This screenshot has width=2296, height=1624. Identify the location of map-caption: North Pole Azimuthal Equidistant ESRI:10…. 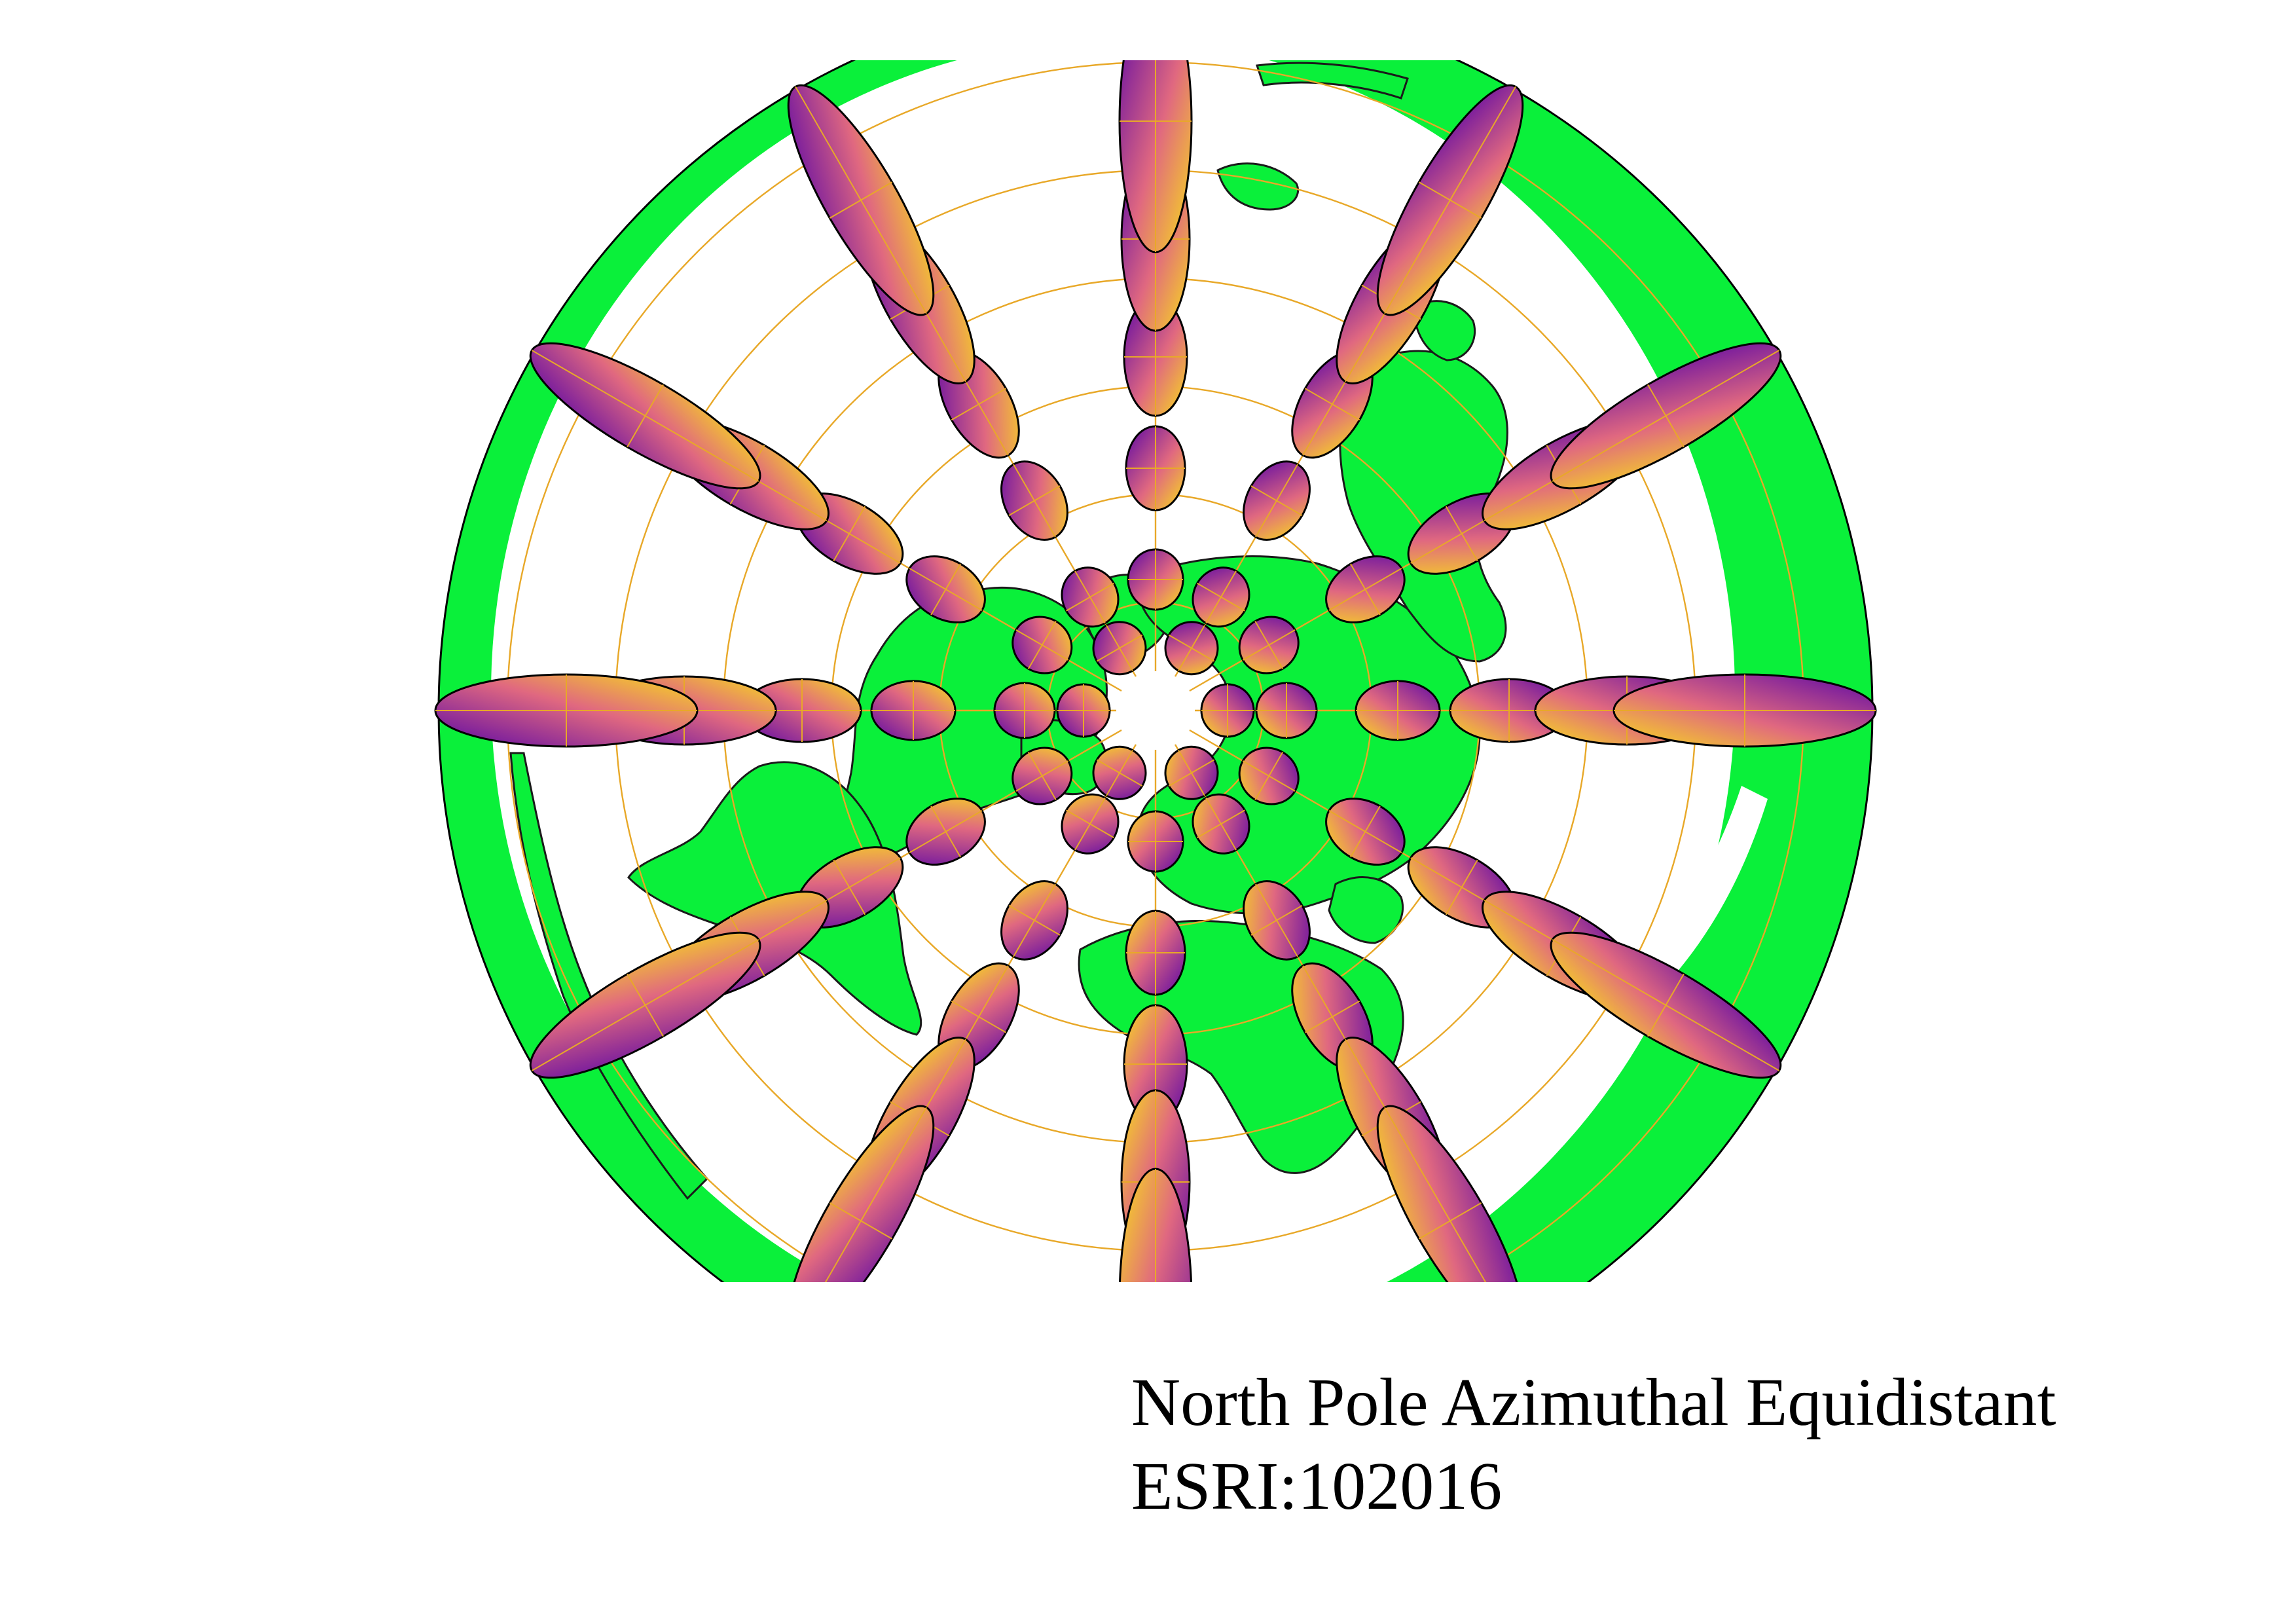
(1593, 1444).